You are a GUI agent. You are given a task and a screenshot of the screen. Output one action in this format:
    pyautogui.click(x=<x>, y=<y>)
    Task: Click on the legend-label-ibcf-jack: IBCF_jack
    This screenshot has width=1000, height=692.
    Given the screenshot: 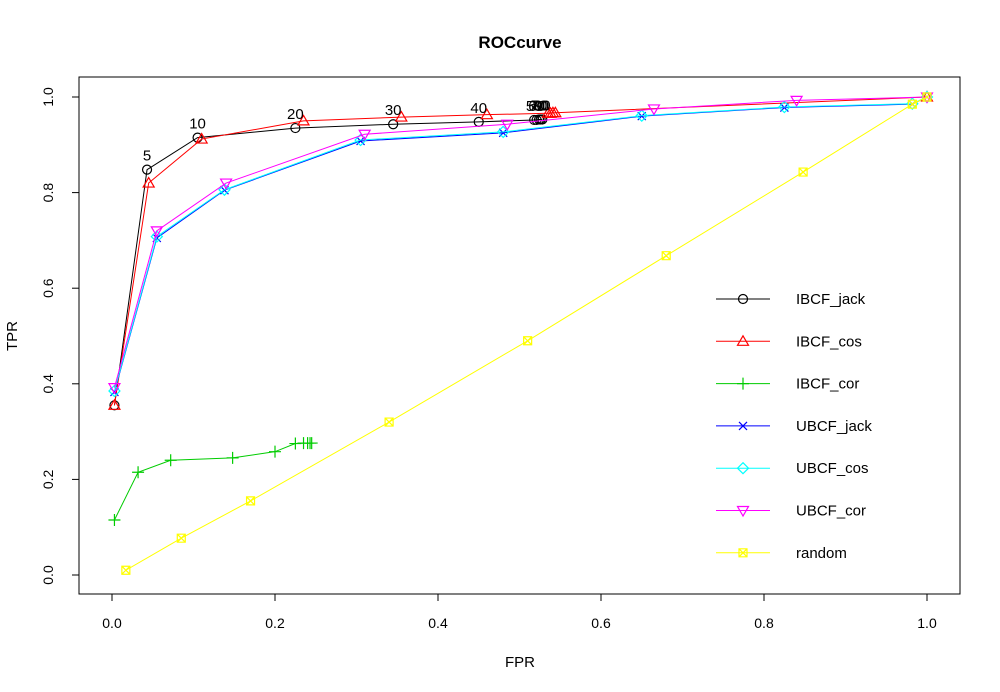 What is the action you would take?
    pyautogui.click(x=831, y=299)
    